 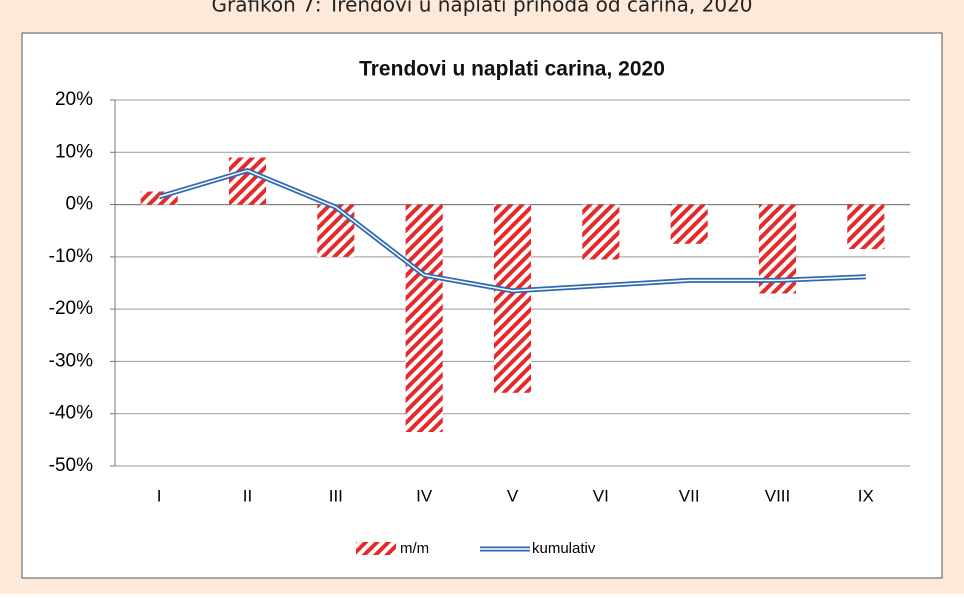 I want to click on x-tick-label: VI, so click(x=601, y=495).